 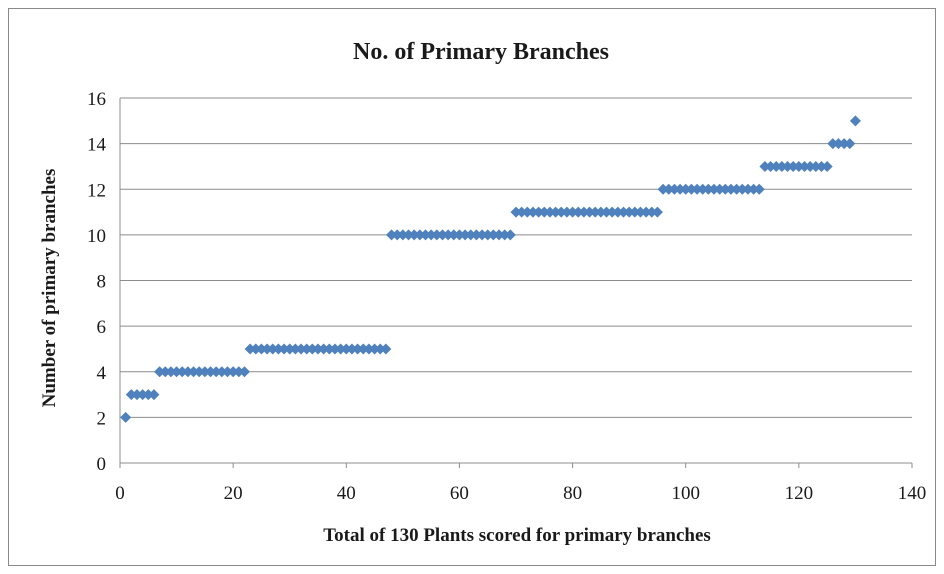 What do you see at coordinates (102, 464) in the screenshot?
I see `y-tick-label: 0` at bounding box center [102, 464].